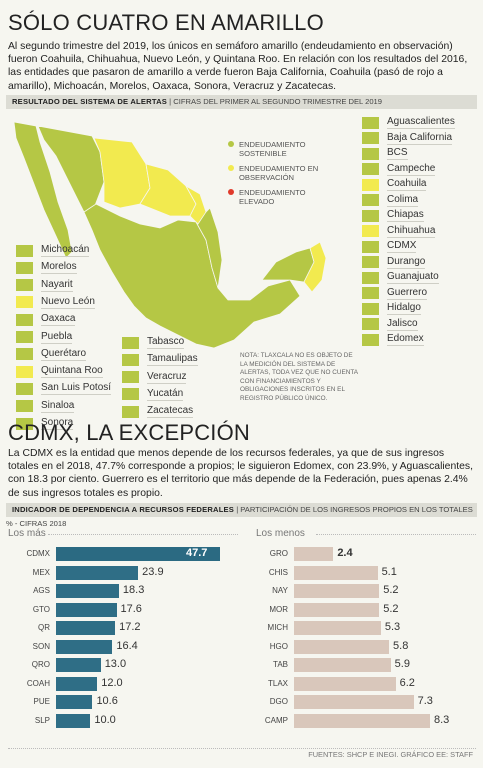 The height and width of the screenshot is (768, 483). Describe the element at coordinates (397, 153) in the screenshot. I see `state-name: BCS` at that location.